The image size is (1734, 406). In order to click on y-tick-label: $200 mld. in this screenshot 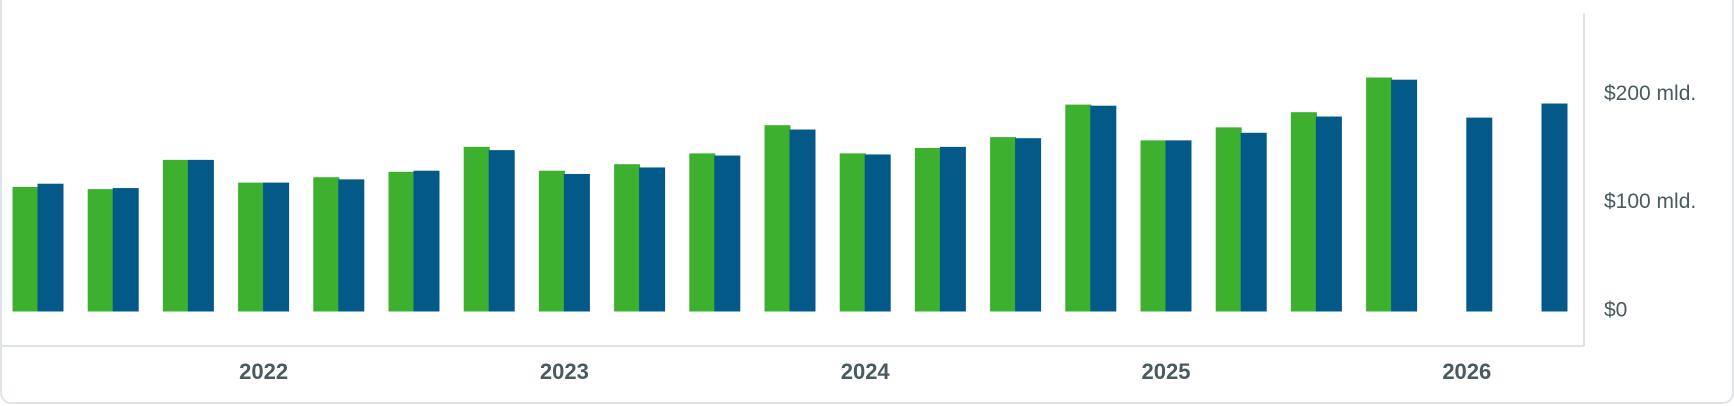, I will do `click(1650, 93)`.